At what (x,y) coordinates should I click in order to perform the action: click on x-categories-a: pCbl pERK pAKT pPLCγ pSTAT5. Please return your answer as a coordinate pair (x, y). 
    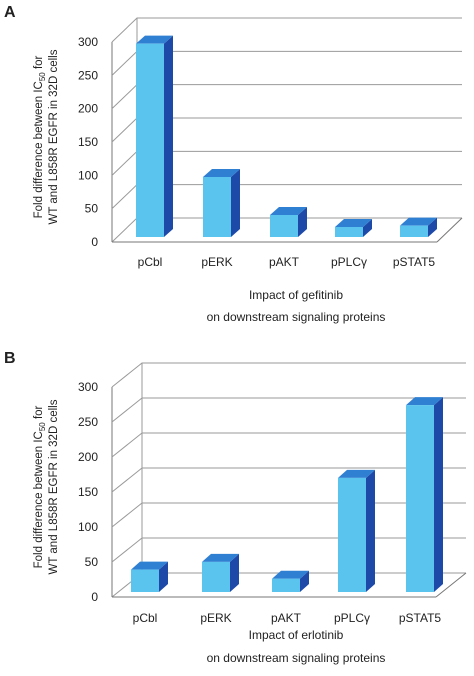
    Looking at the image, I should click on (287, 262).